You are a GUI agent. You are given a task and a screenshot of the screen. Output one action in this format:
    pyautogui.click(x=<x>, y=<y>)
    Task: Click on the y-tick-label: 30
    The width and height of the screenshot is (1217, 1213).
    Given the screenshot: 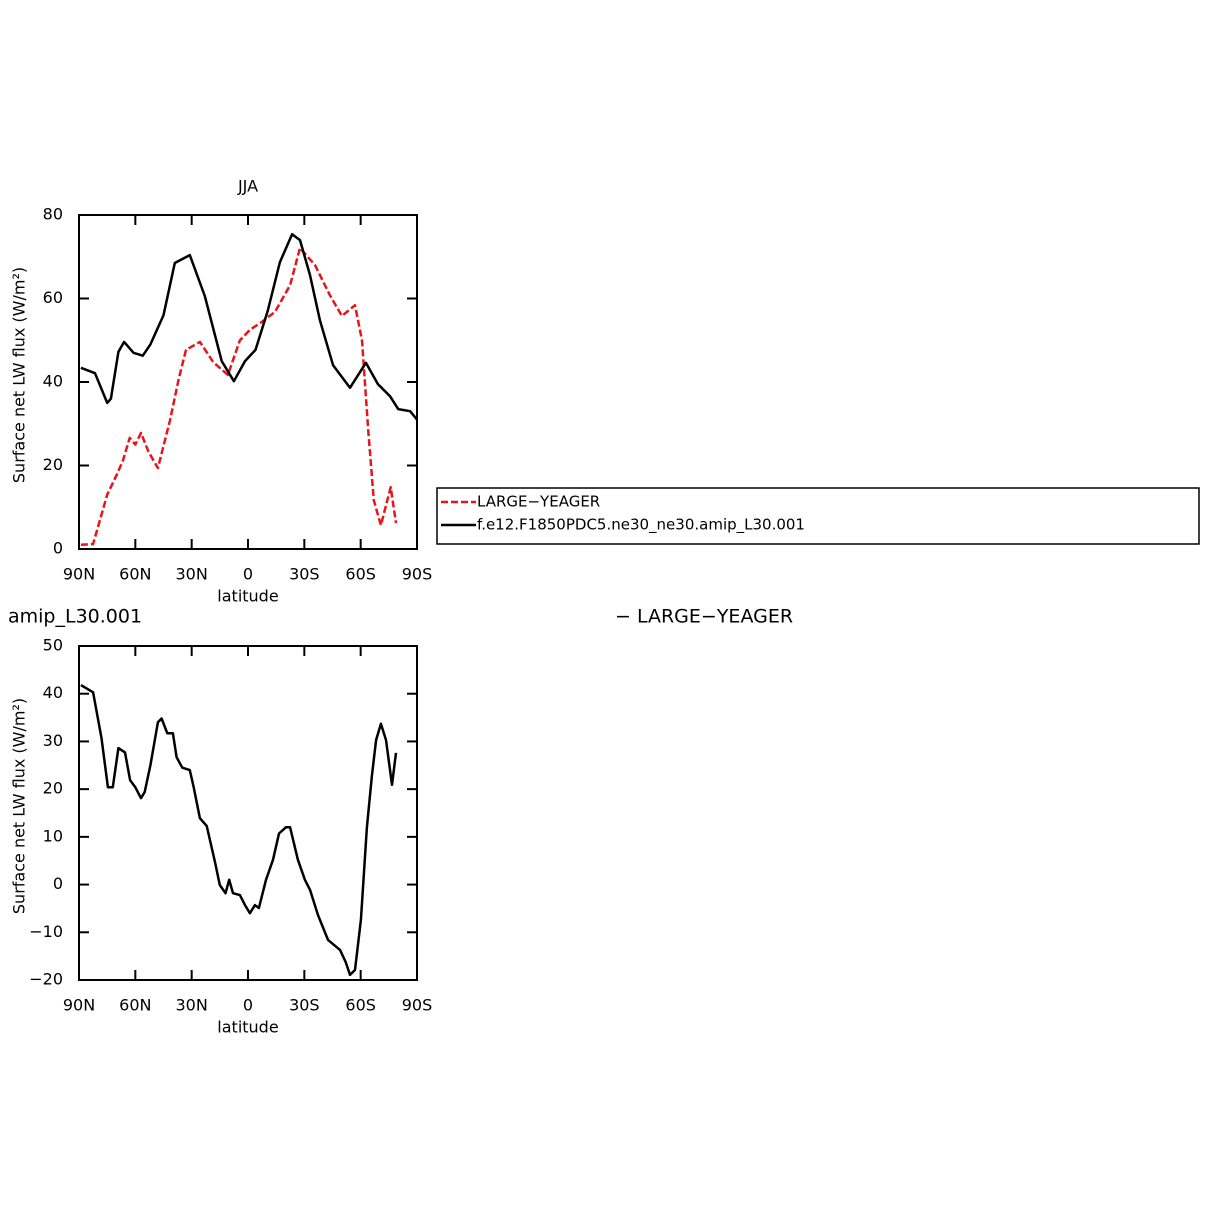 What is the action you would take?
    pyautogui.click(x=53, y=740)
    